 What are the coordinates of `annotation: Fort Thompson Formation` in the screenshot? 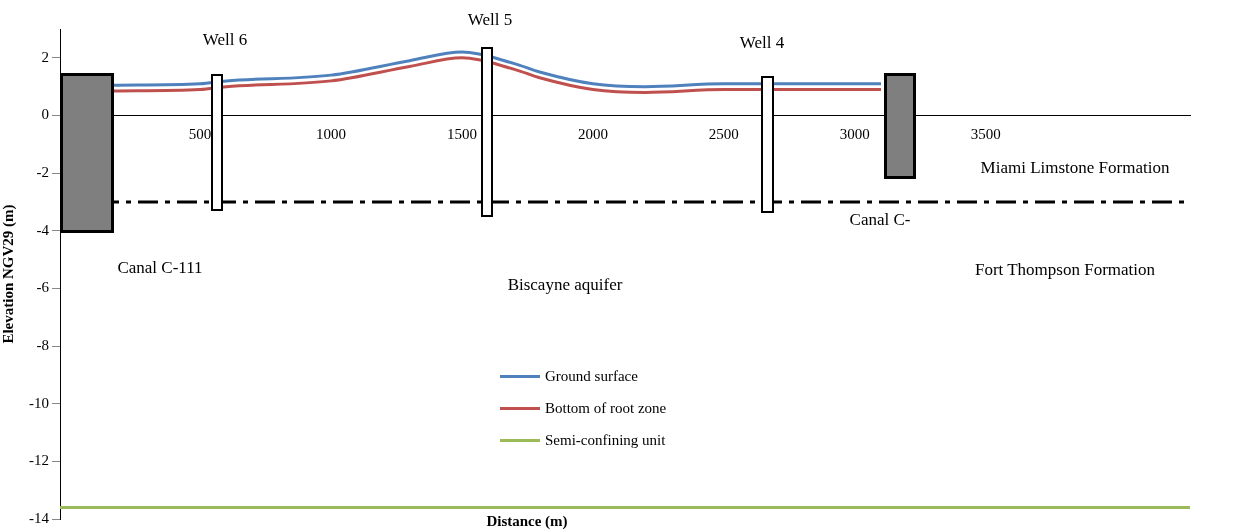 It's located at (1065, 270).